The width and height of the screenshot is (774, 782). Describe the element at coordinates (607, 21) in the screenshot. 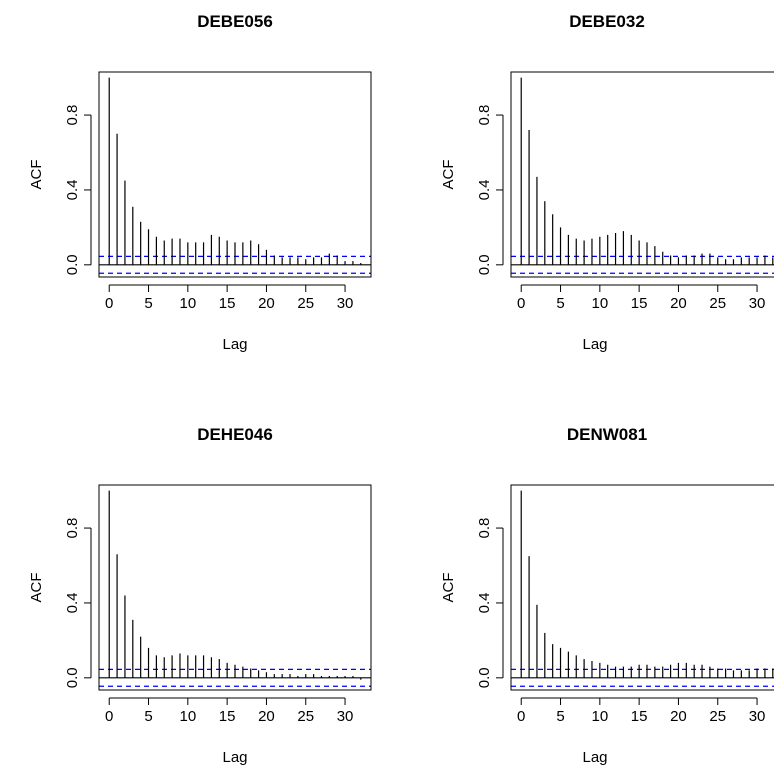

I see `chart-title: DEBE032` at that location.